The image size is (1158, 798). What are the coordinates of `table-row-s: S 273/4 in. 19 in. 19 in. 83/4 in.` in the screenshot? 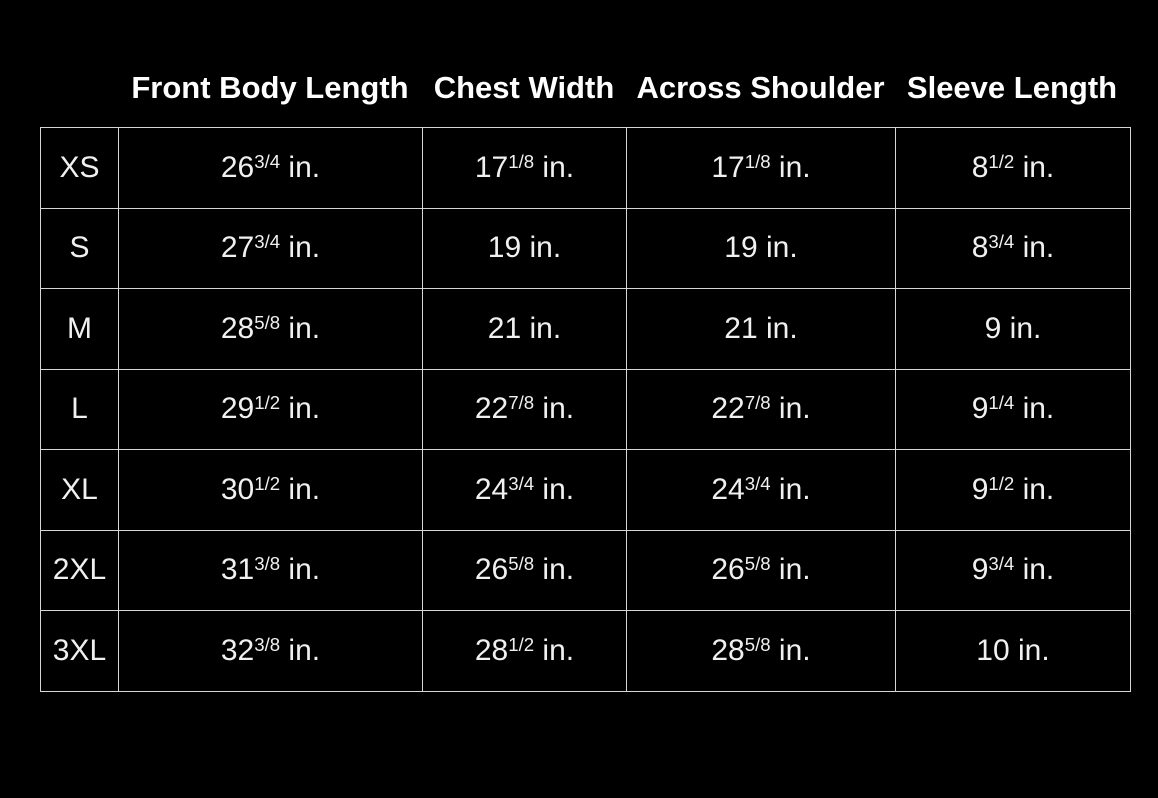 It's located at (585, 248).